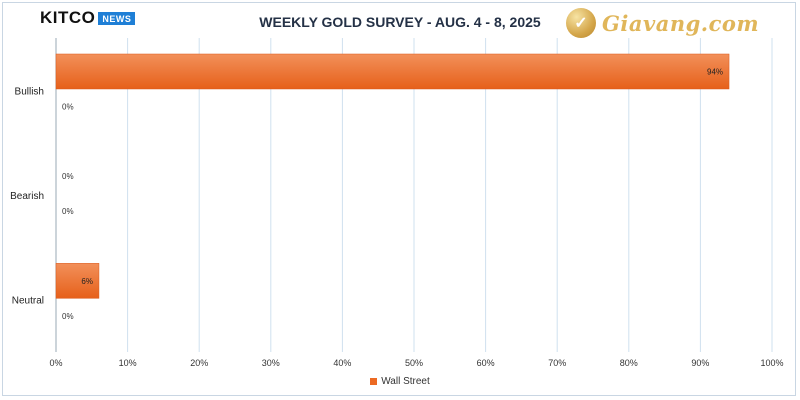 Image resolution: width=800 pixels, height=400 pixels. I want to click on data-label: 94%, so click(715, 72).